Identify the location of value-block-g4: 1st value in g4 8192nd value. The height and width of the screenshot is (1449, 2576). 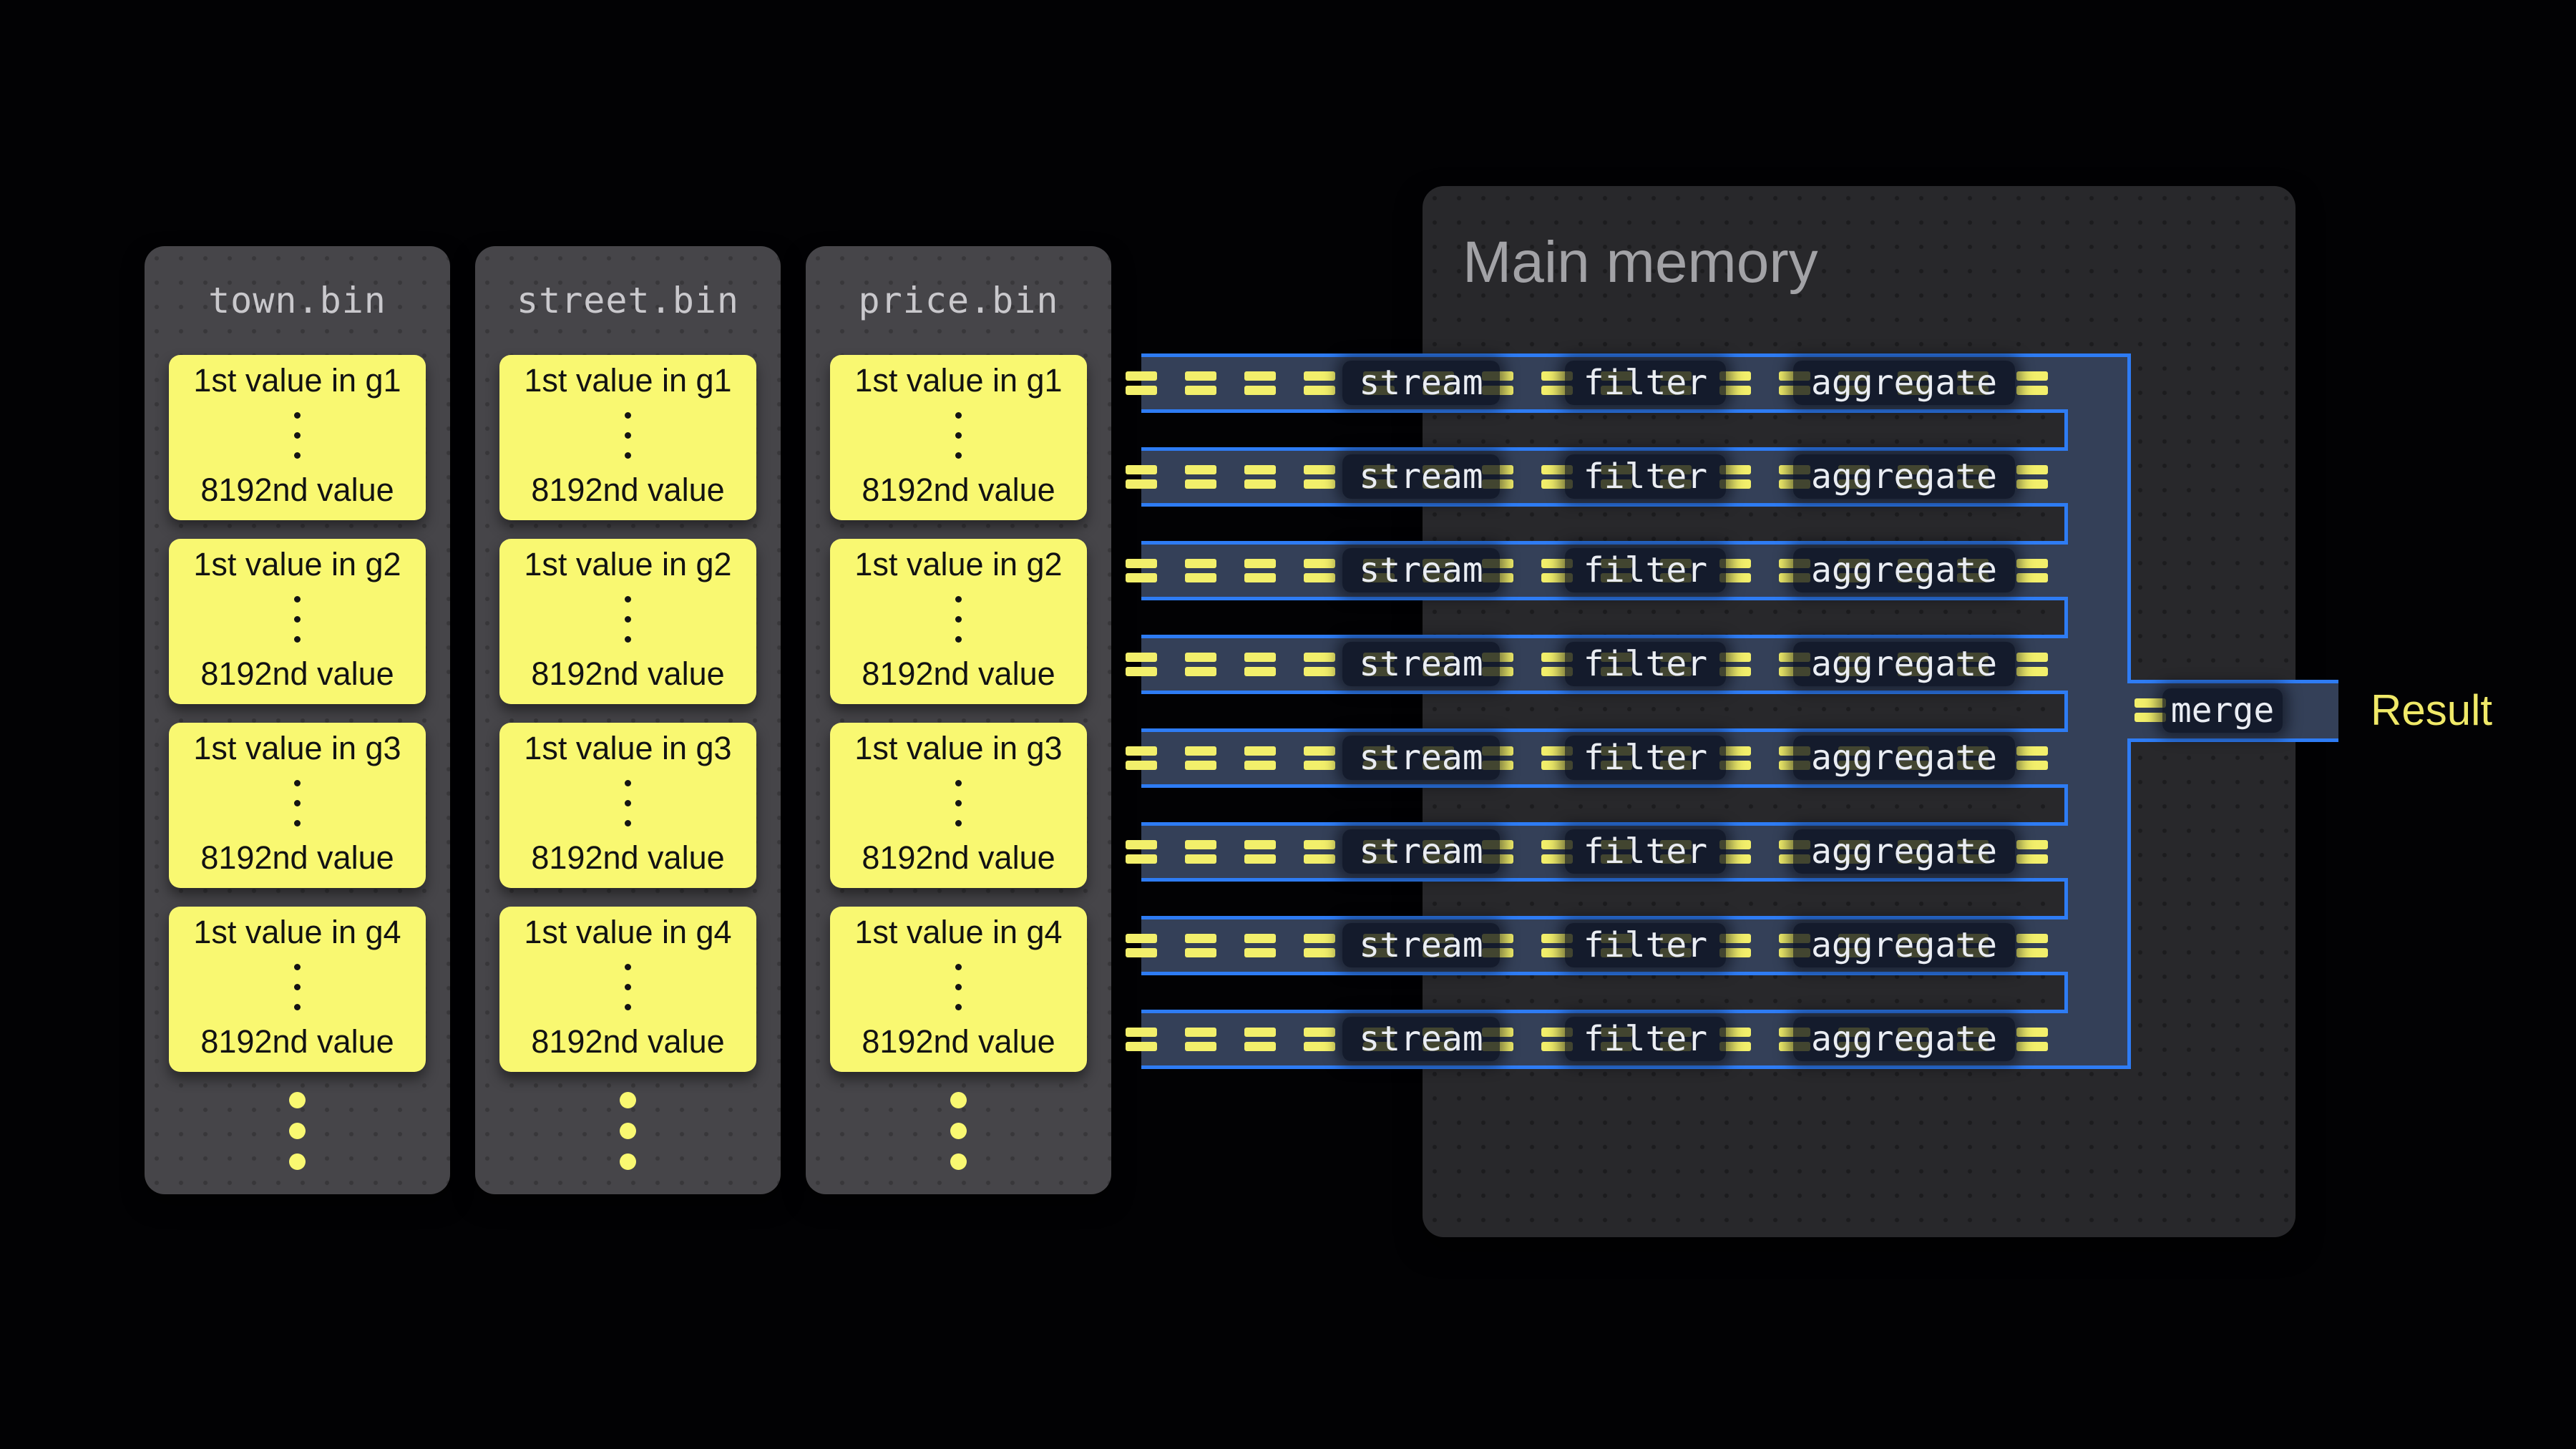
(958, 989).